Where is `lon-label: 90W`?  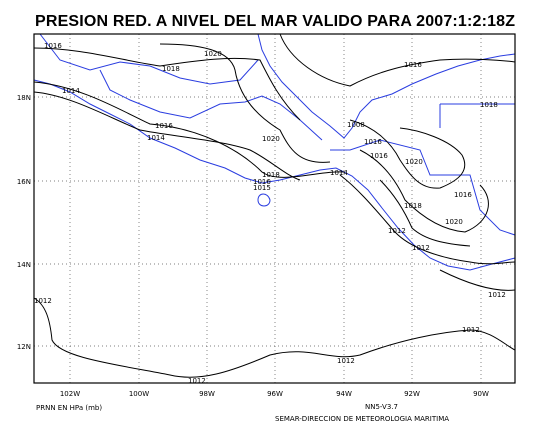 lon-label: 90W is located at coordinates (481, 394).